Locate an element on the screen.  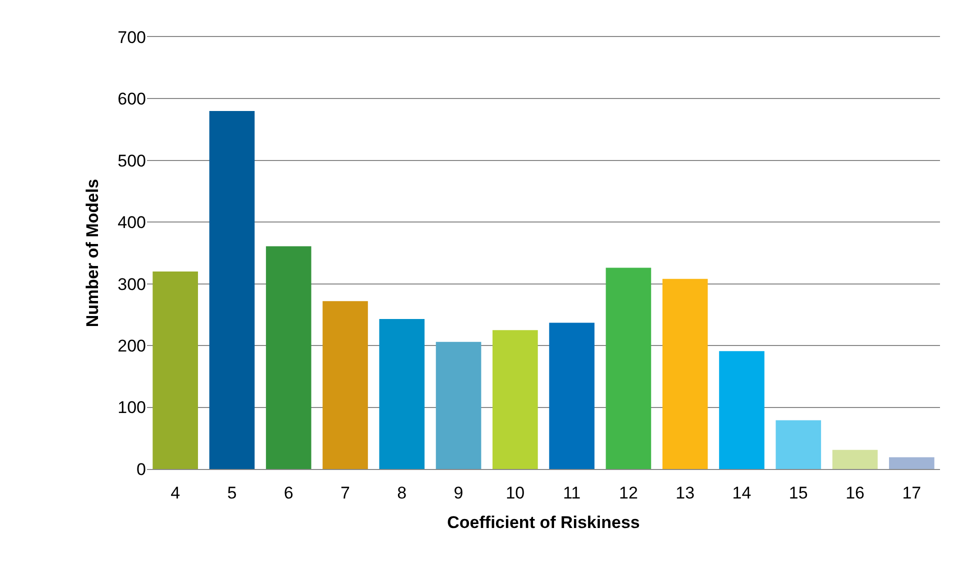
x-tick-label: 17 is located at coordinates (912, 492).